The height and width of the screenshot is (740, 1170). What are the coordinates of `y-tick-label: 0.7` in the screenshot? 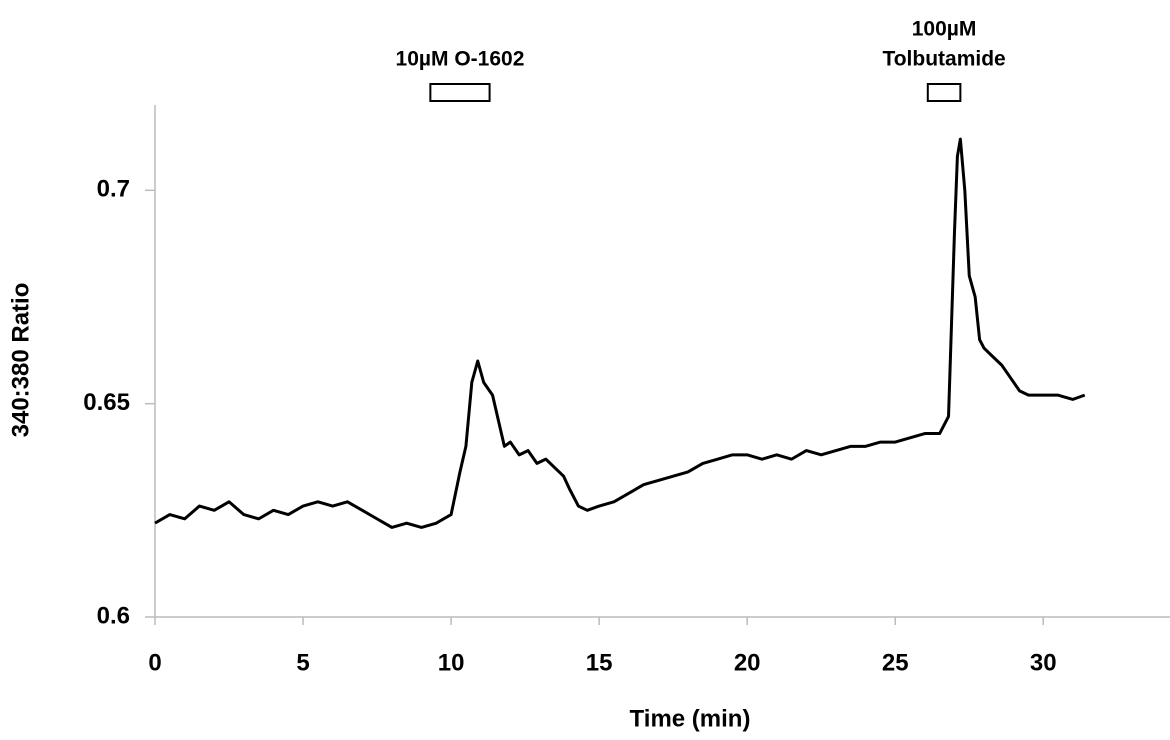 It's located at (113, 189).